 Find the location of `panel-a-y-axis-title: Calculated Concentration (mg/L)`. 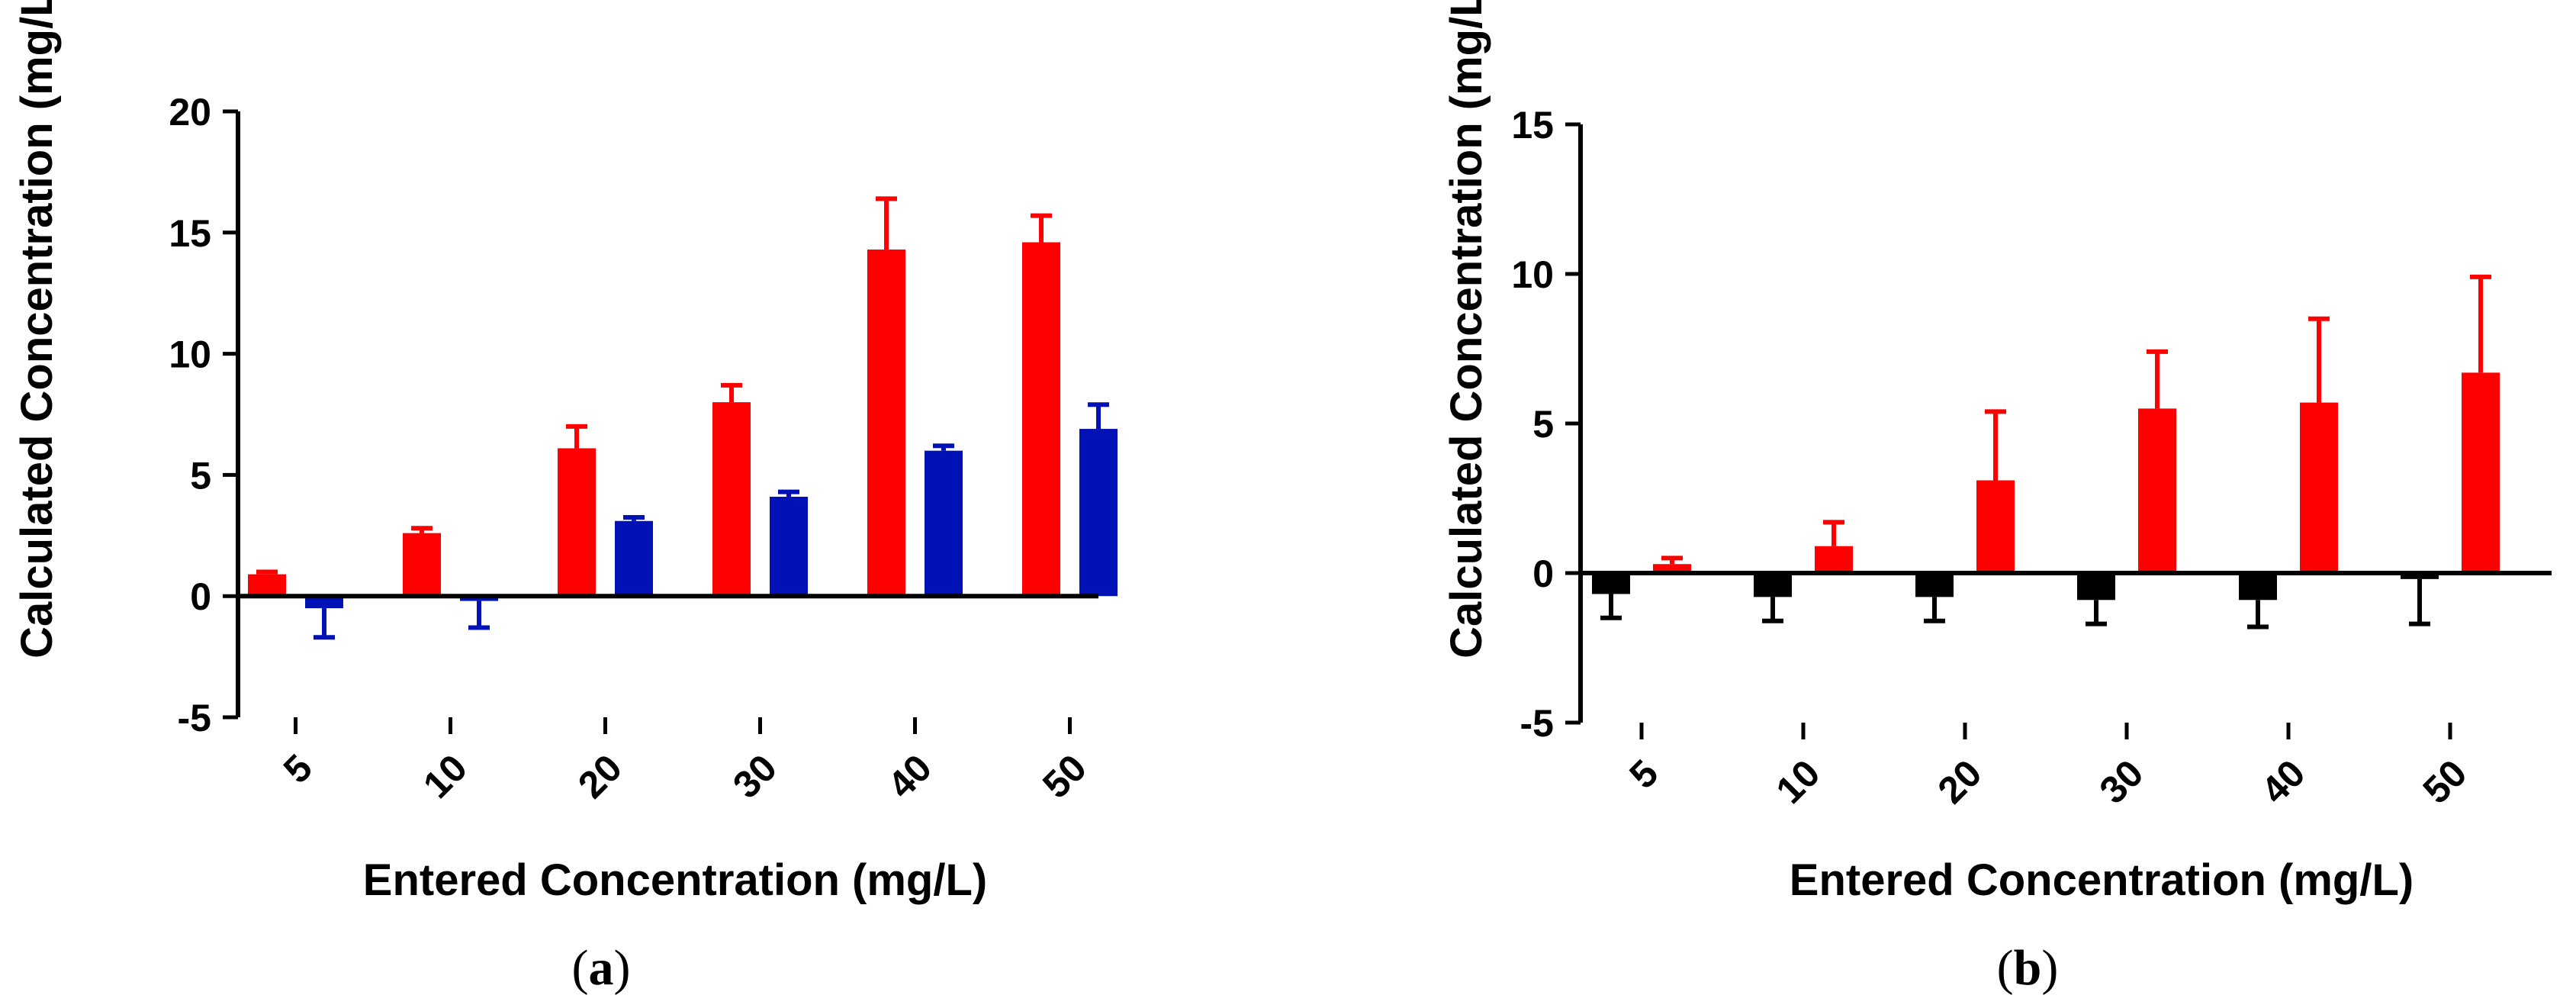

panel-a-y-axis-title: Calculated Concentration (mg/L) is located at coordinates (37, 329).